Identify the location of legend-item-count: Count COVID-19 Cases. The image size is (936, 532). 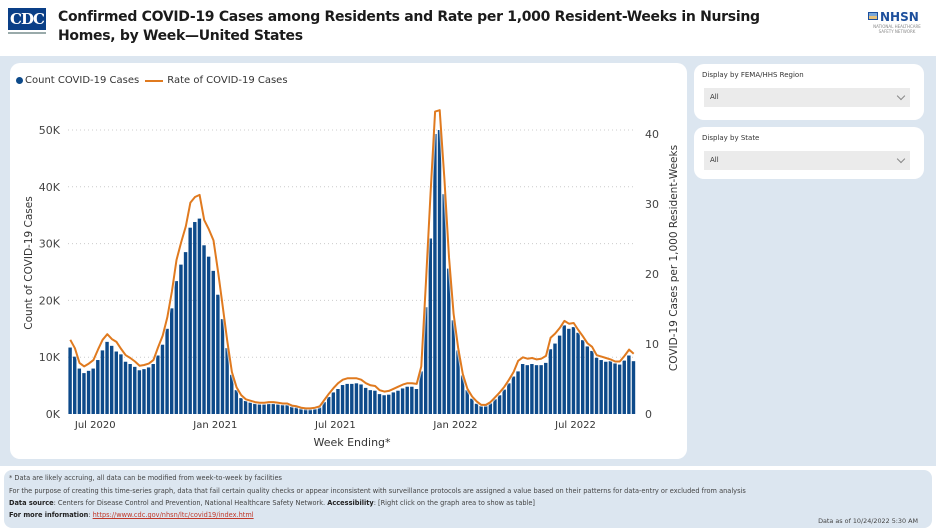
(82, 80).